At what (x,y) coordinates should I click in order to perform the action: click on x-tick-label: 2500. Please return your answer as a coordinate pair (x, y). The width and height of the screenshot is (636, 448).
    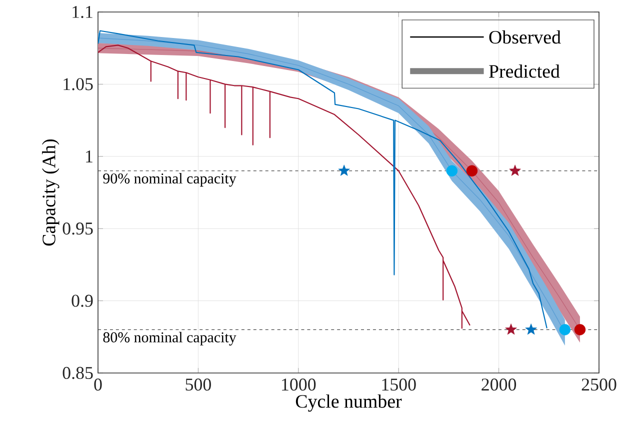
    Looking at the image, I should click on (599, 384).